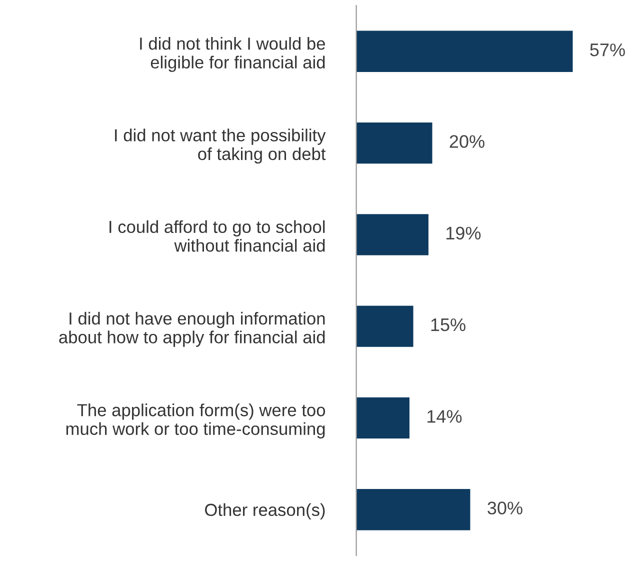 The height and width of the screenshot is (561, 642). I want to click on y-tick-label: I did not want the possibility of taking on debt, so click(220, 146).